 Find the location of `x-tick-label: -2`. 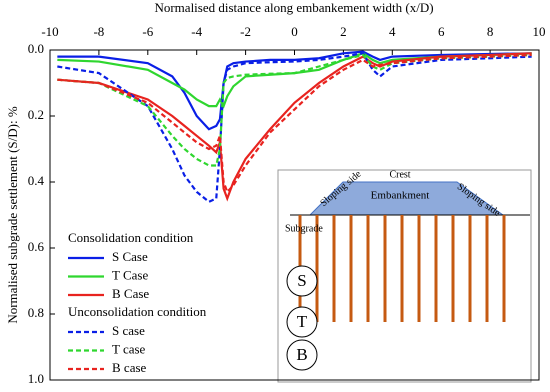

x-tick-label: -2 is located at coordinates (245, 31).